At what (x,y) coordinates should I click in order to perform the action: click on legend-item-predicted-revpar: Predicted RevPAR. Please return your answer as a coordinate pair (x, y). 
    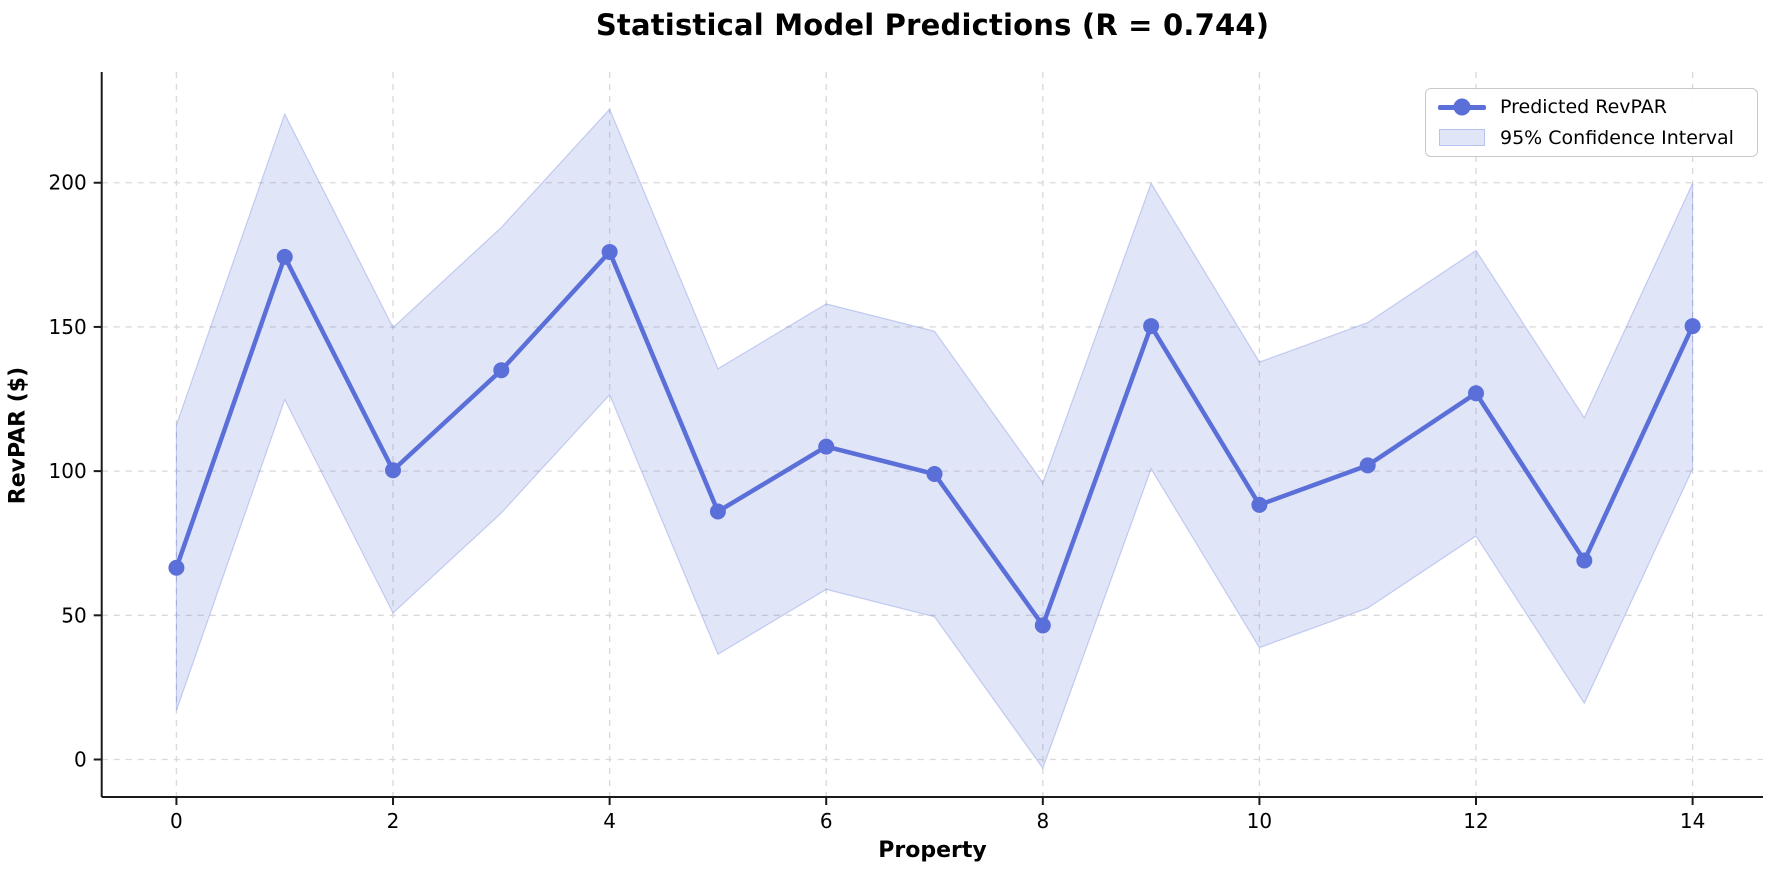
    Looking at the image, I should click on (1590, 107).